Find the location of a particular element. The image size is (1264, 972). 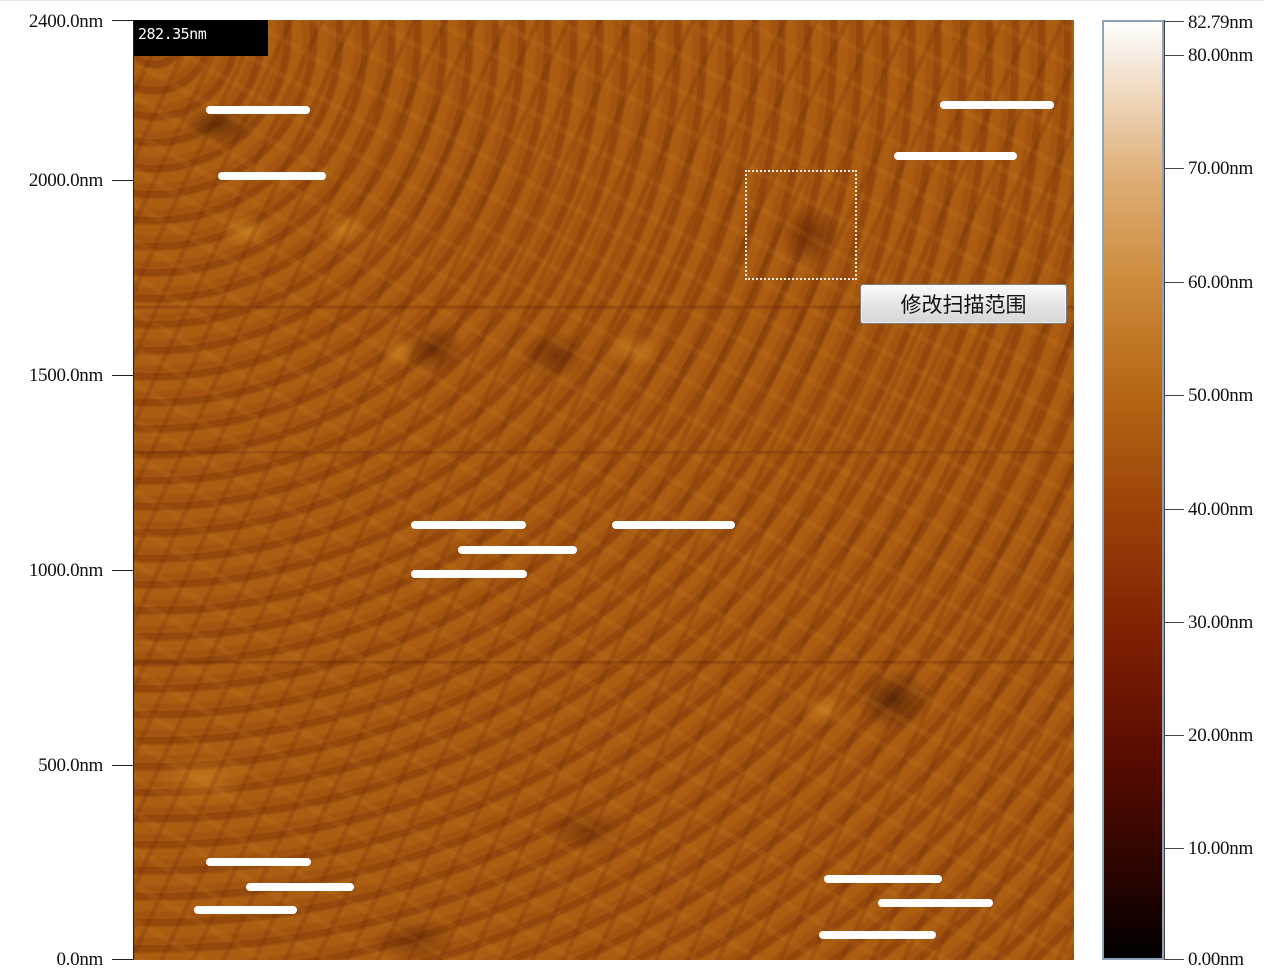

color-scale-tick-label: 10.00nm is located at coordinates (1220, 848).